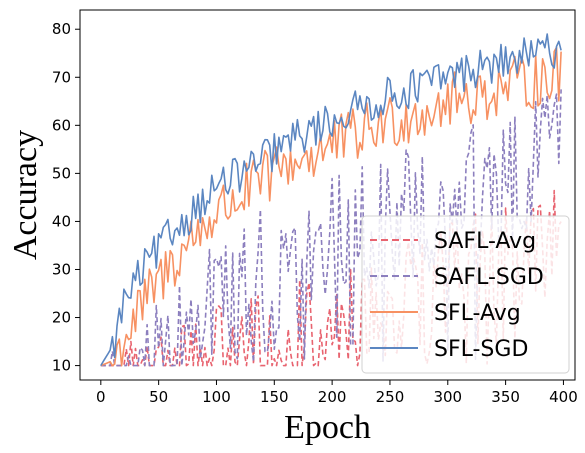 The height and width of the screenshot is (453, 585). What do you see at coordinates (563, 397) in the screenshot?
I see `x-tick-label: 400` at bounding box center [563, 397].